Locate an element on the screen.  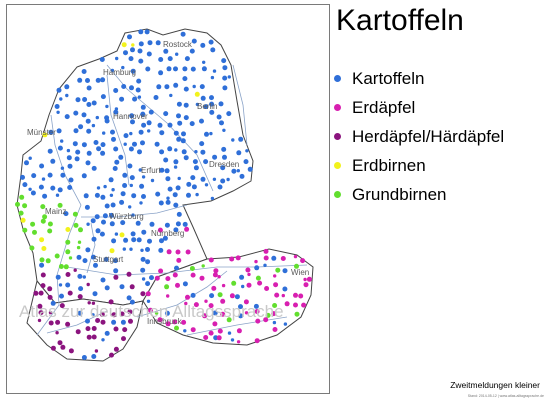
city-label-rostock: Rostock is located at coordinates (178, 44).